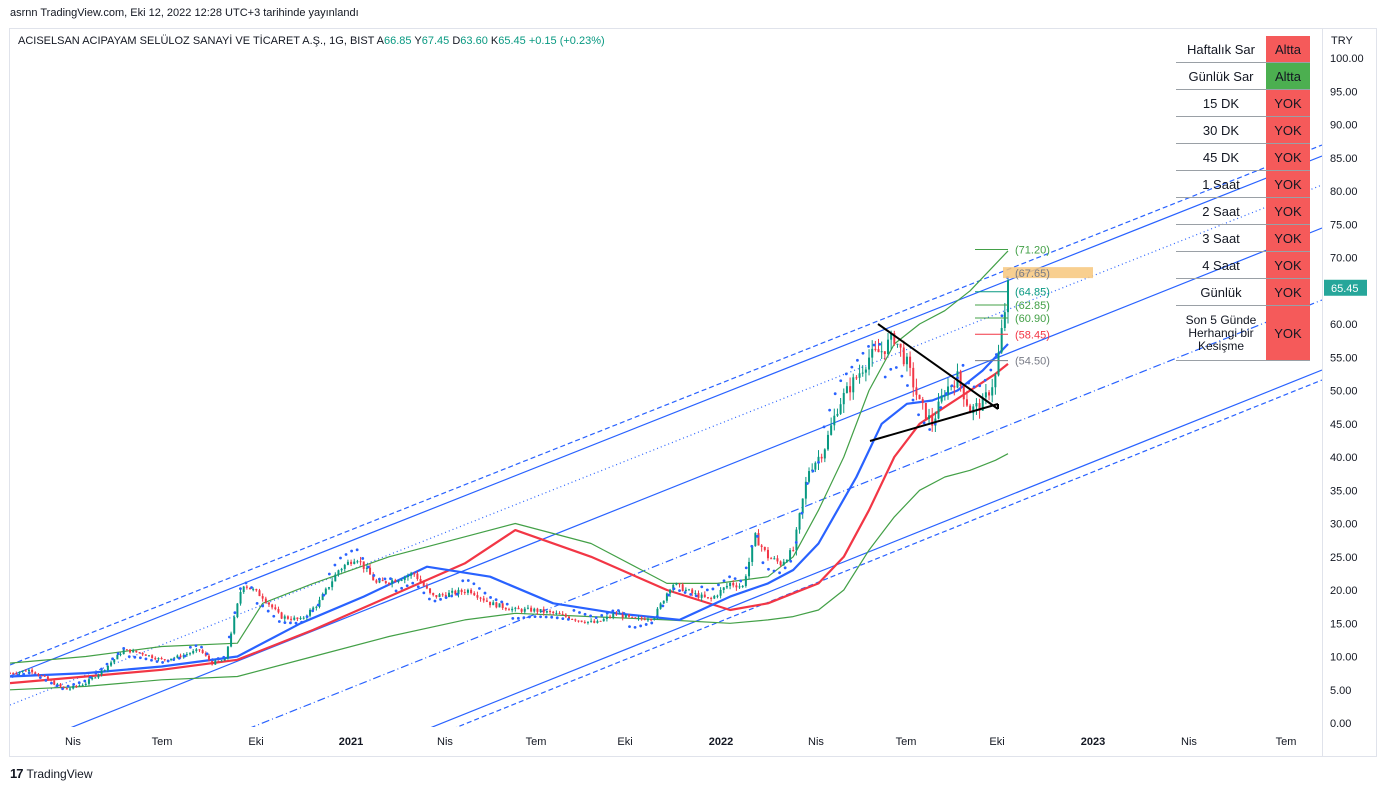  What do you see at coordinates (1189, 742) in the screenshot?
I see `x-tick-label: Nis` at bounding box center [1189, 742].